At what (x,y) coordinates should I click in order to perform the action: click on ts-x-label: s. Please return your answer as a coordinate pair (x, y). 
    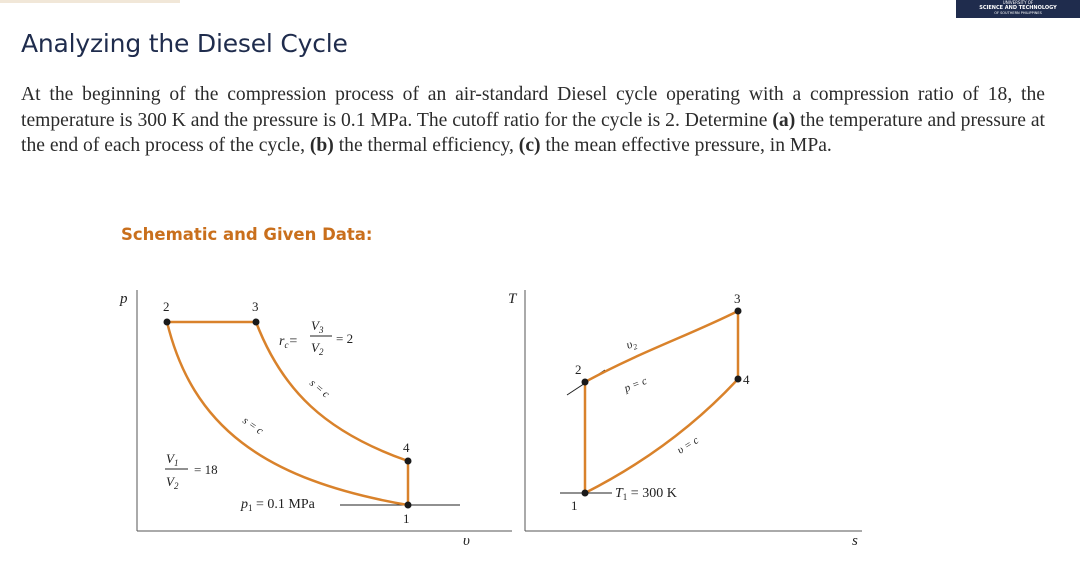
    Looking at the image, I should click on (855, 541).